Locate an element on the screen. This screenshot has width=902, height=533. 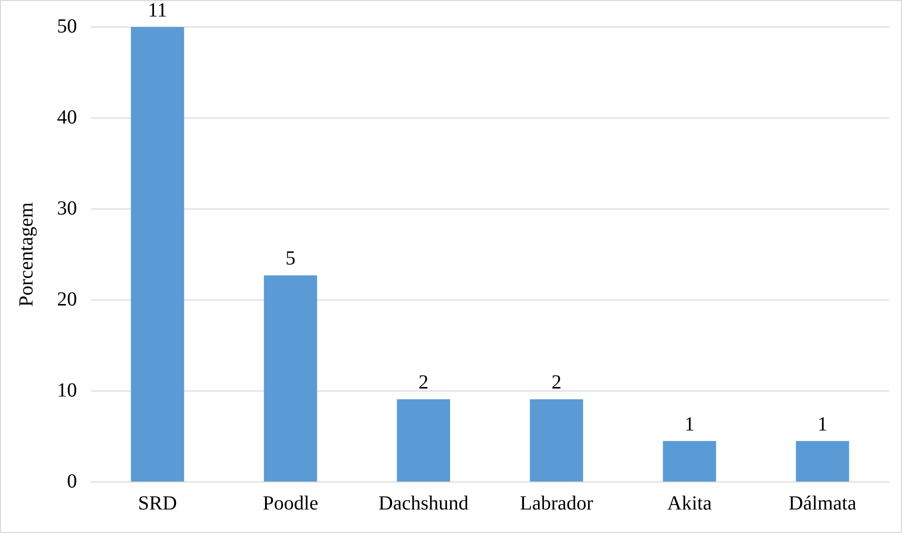
y-tick-label: 20 is located at coordinates (67, 299).